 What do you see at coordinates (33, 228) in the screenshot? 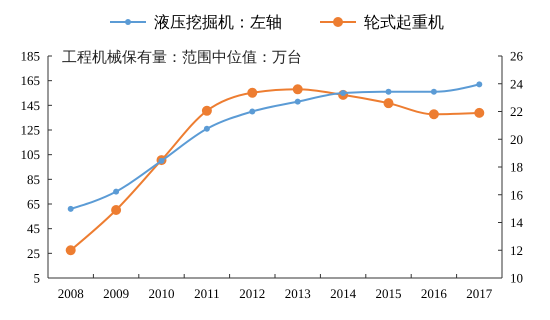
I see `y-tick-label: 45` at bounding box center [33, 228].